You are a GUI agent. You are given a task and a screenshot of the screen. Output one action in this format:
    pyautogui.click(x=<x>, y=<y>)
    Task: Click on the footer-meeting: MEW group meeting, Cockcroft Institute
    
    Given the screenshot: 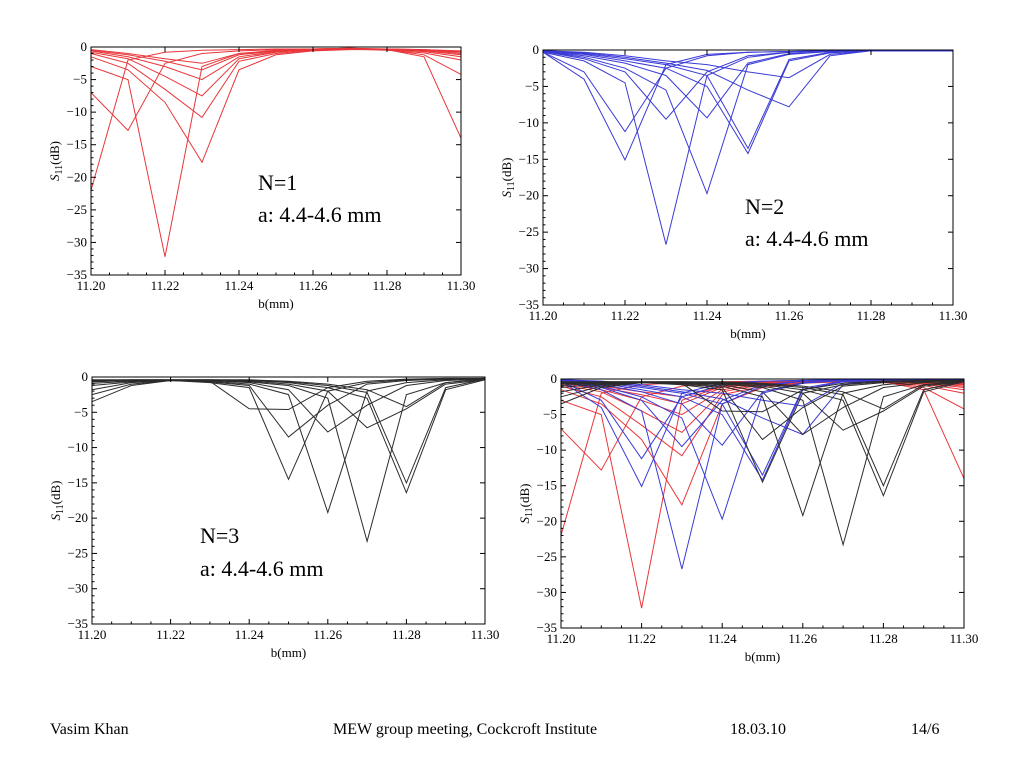 What is the action you would take?
    pyautogui.click(x=465, y=729)
    